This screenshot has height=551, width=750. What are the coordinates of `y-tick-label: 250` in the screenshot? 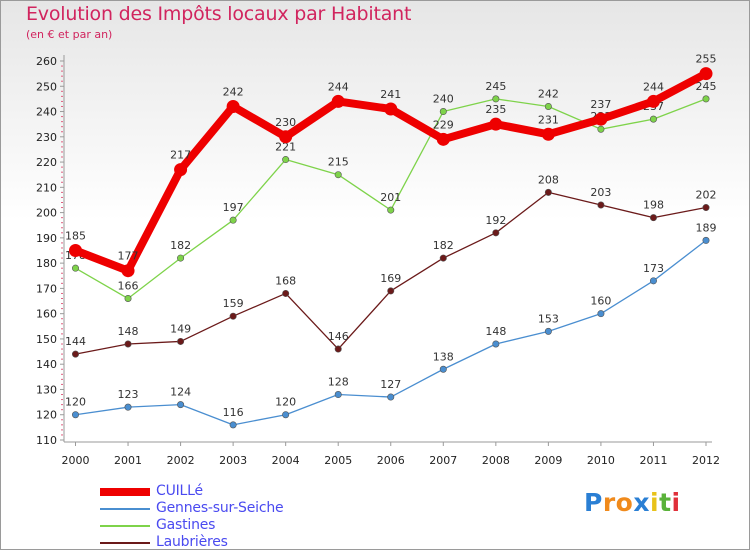 It's located at (46, 86).